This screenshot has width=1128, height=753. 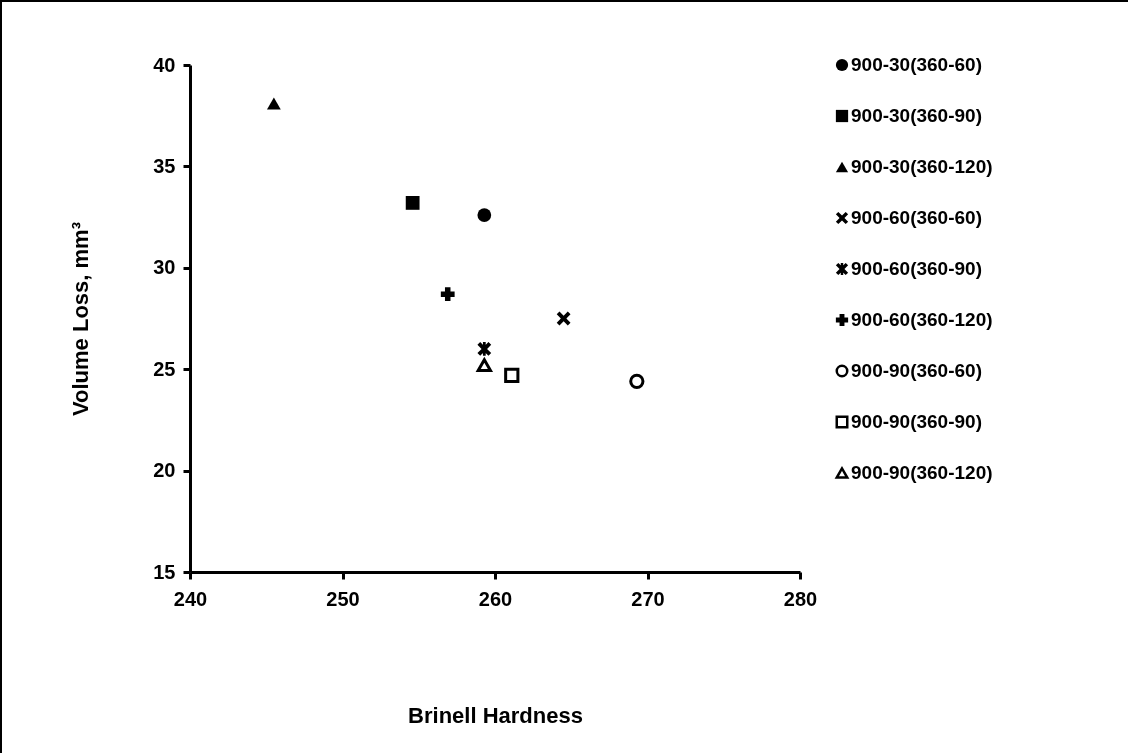 What do you see at coordinates (648, 598) in the screenshot?
I see `x-tick-label: 270` at bounding box center [648, 598].